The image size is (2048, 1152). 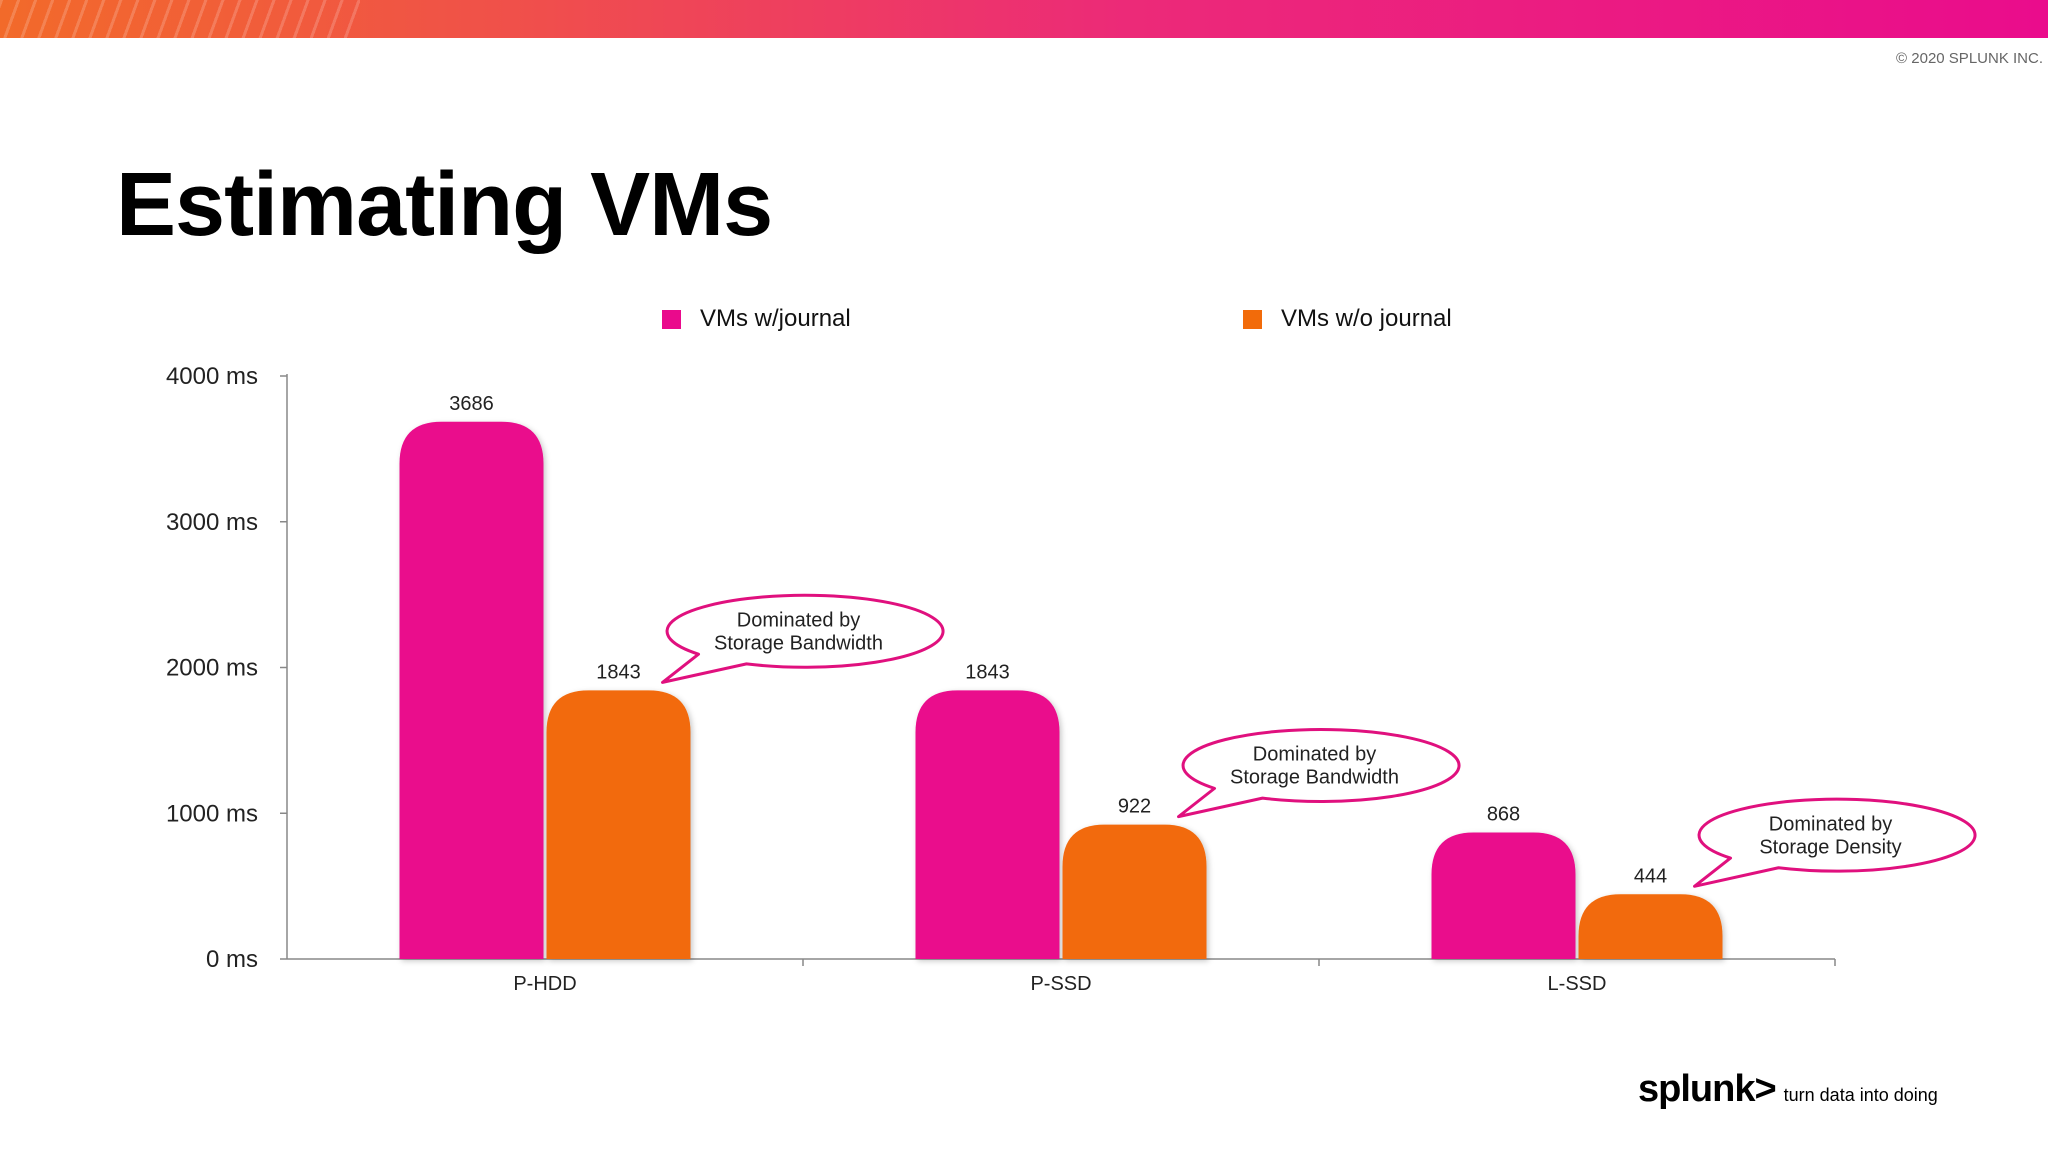 What do you see at coordinates (1024, 19) in the screenshot?
I see `top-gradient-bar` at bounding box center [1024, 19].